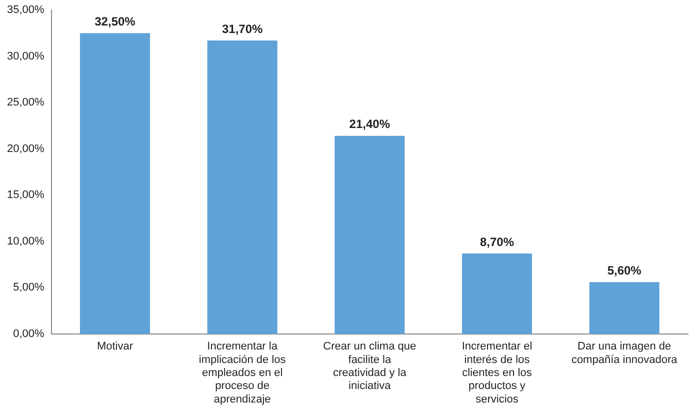  I want to click on data-label: 31,70%, so click(242, 29).